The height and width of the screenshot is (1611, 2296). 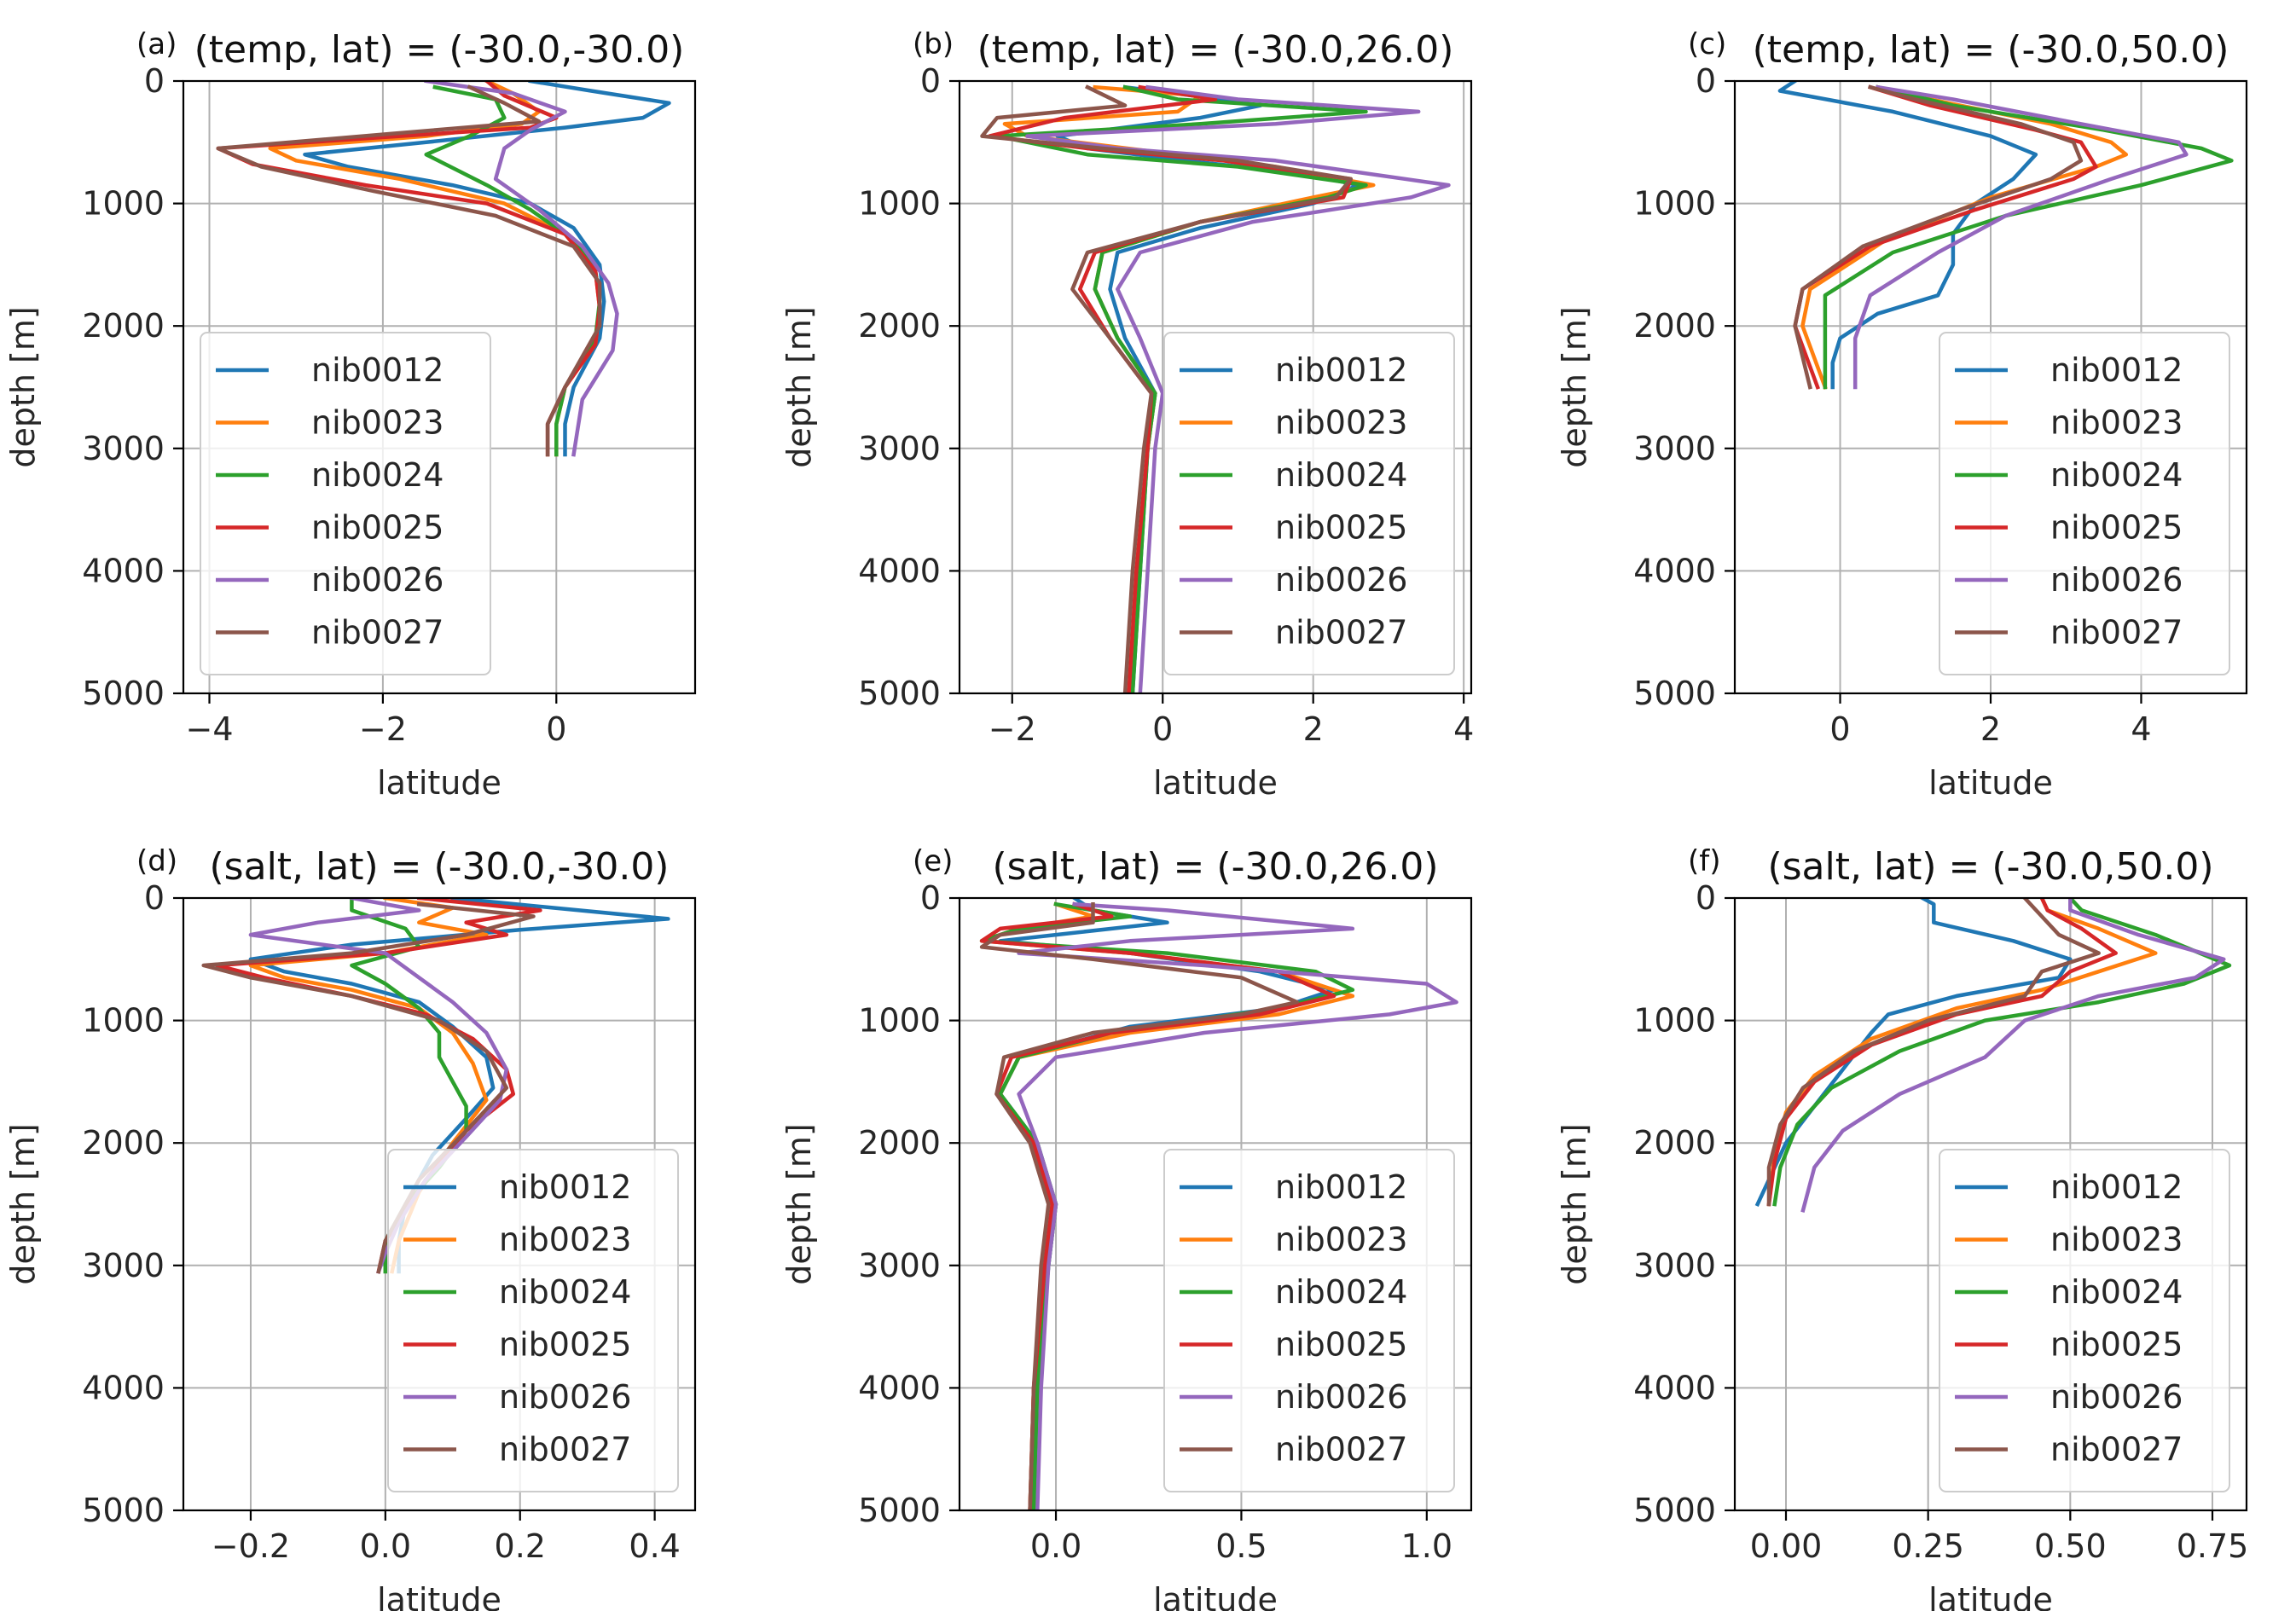 What do you see at coordinates (1786, 1546) in the screenshot?
I see `x-tick-label: 0.00` at bounding box center [1786, 1546].